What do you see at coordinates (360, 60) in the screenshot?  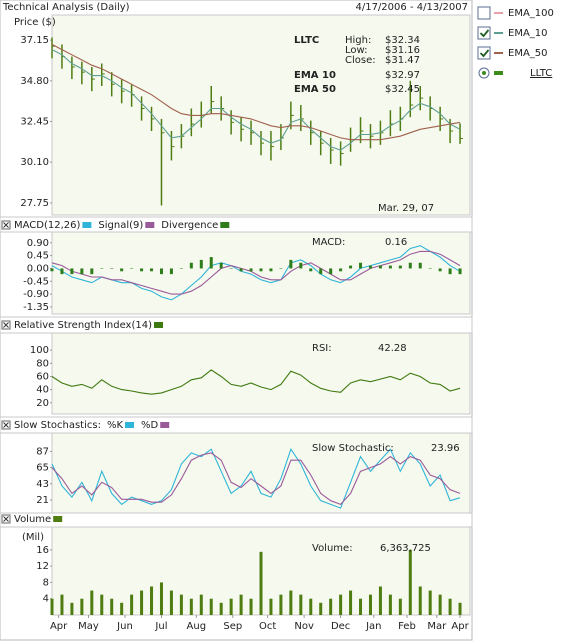 I see `annotation: Close:` at bounding box center [360, 60].